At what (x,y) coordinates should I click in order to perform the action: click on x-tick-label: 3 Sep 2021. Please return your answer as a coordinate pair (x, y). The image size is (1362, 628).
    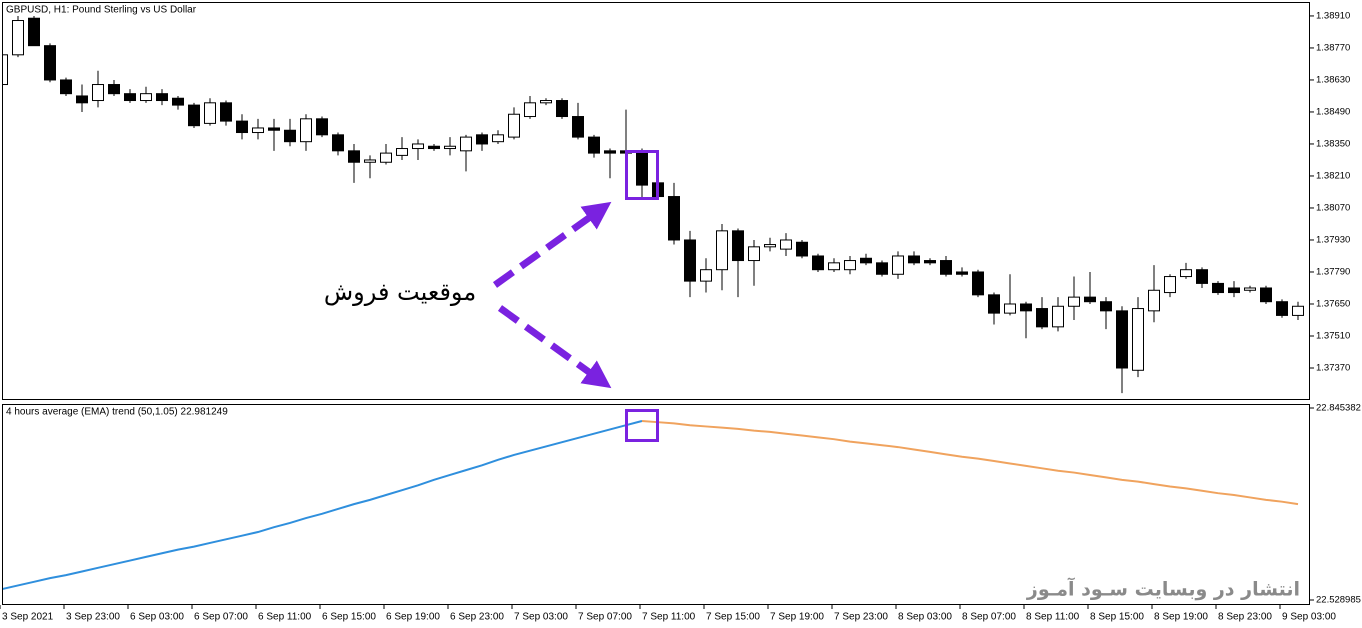
    Looking at the image, I should click on (28, 617).